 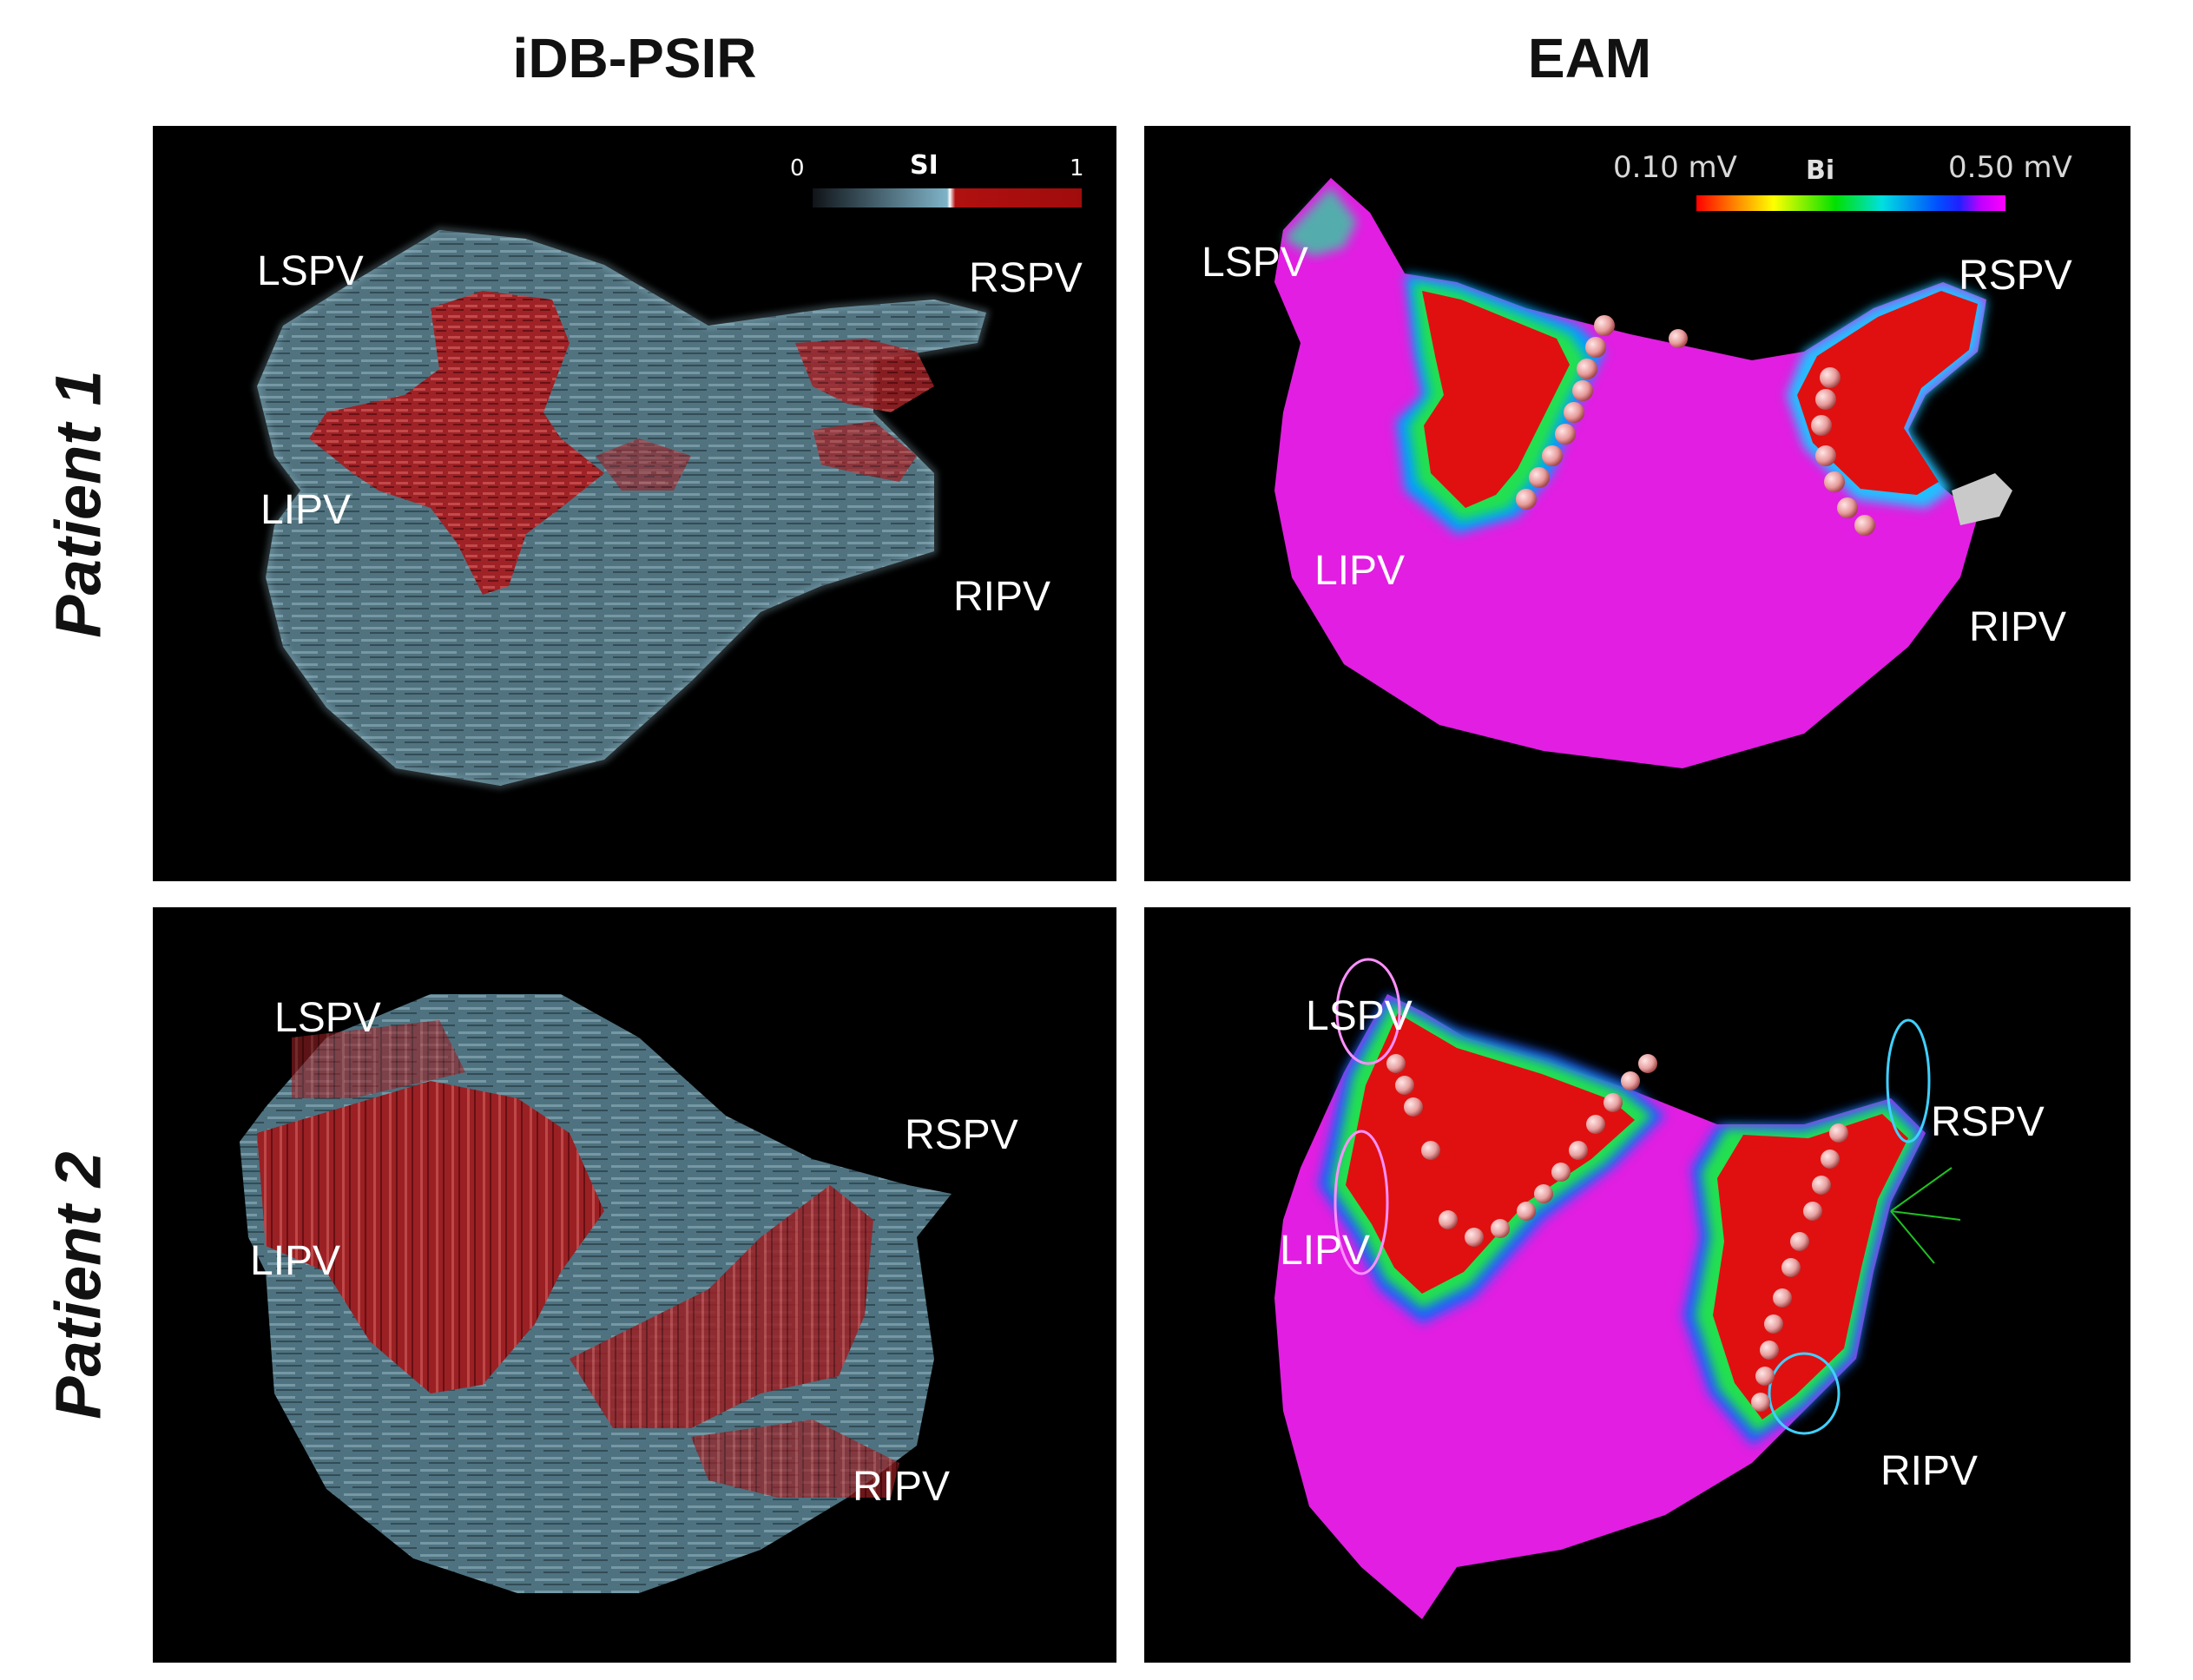 I want to click on column-title-eam: EAM, so click(x=1589, y=58).